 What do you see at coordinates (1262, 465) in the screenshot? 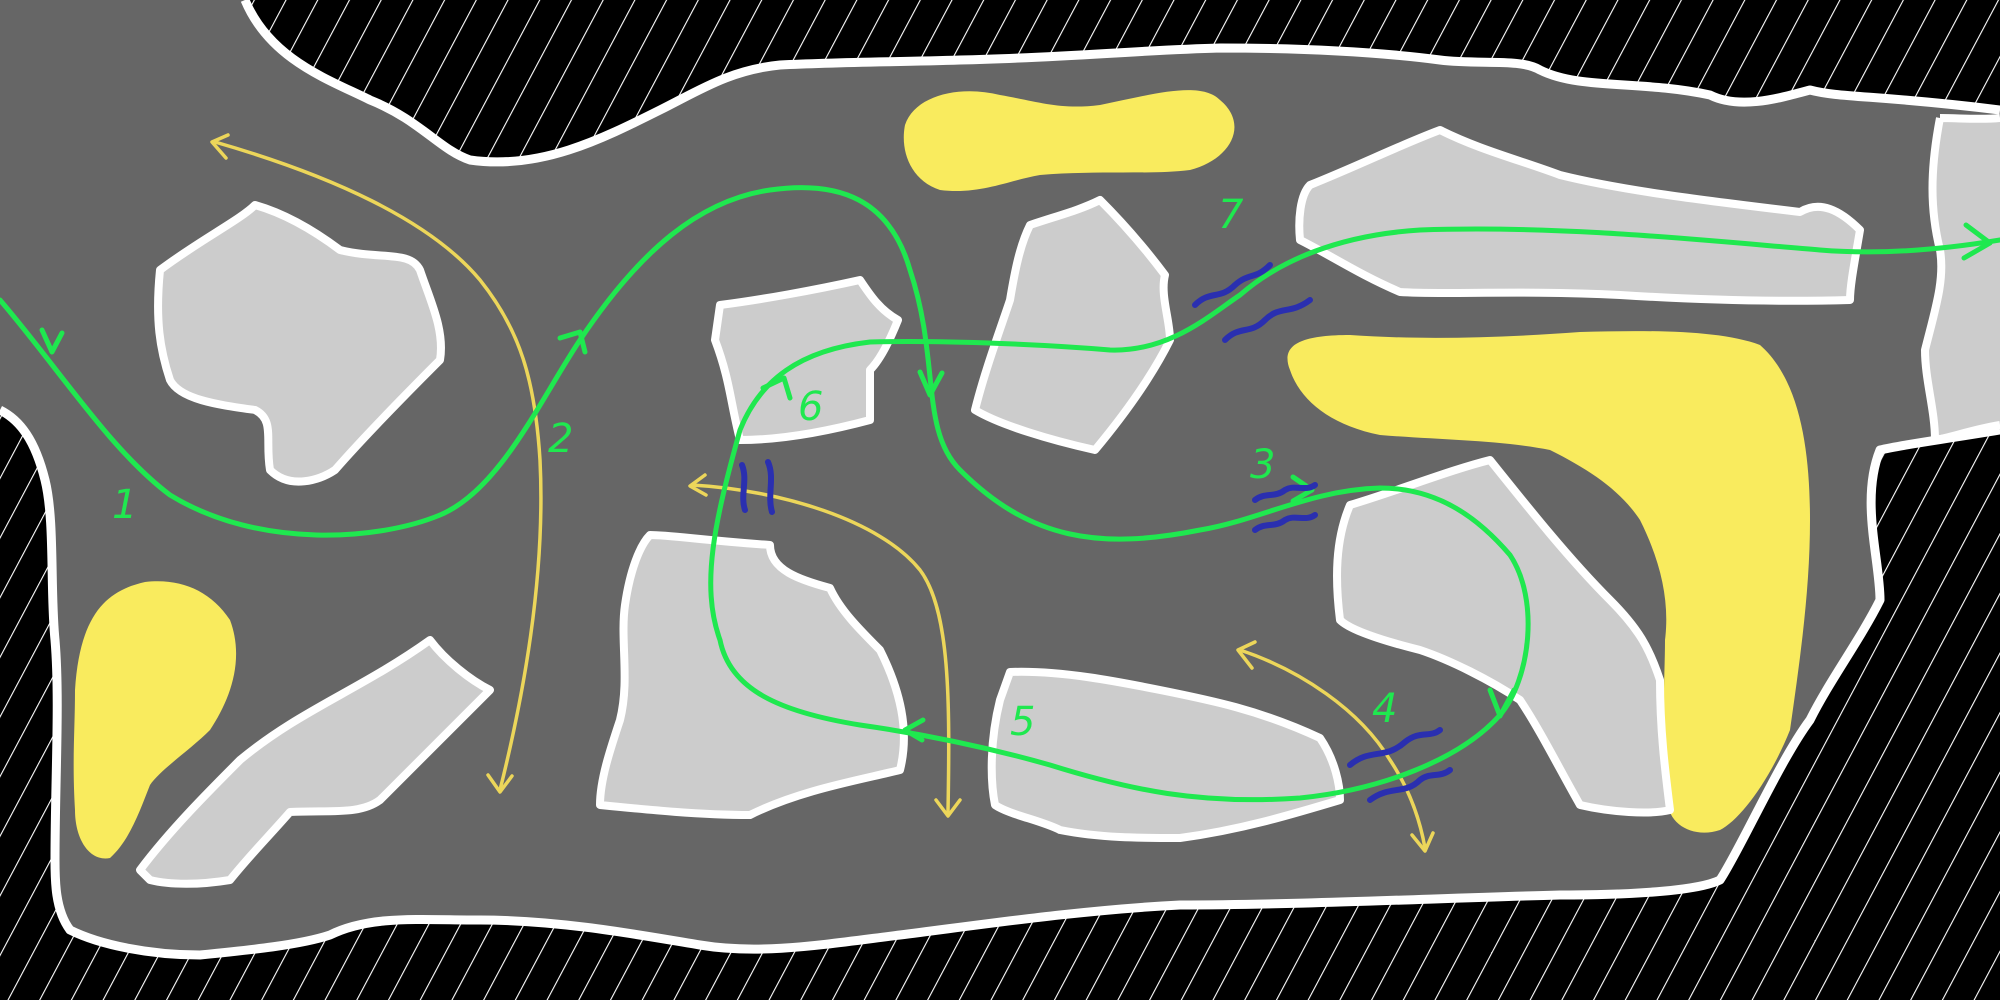
I see `route-label-3: 3` at bounding box center [1262, 465].